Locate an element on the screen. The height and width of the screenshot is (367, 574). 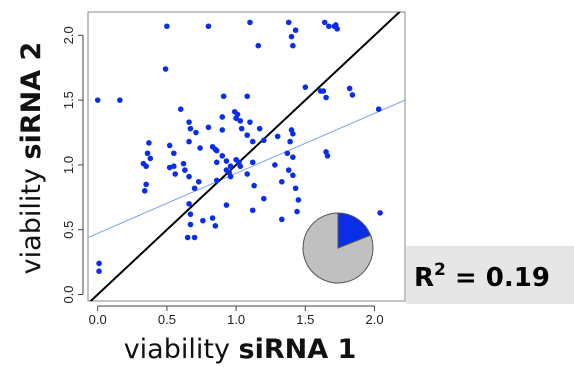
r2-box-background is located at coordinates (490, 275).